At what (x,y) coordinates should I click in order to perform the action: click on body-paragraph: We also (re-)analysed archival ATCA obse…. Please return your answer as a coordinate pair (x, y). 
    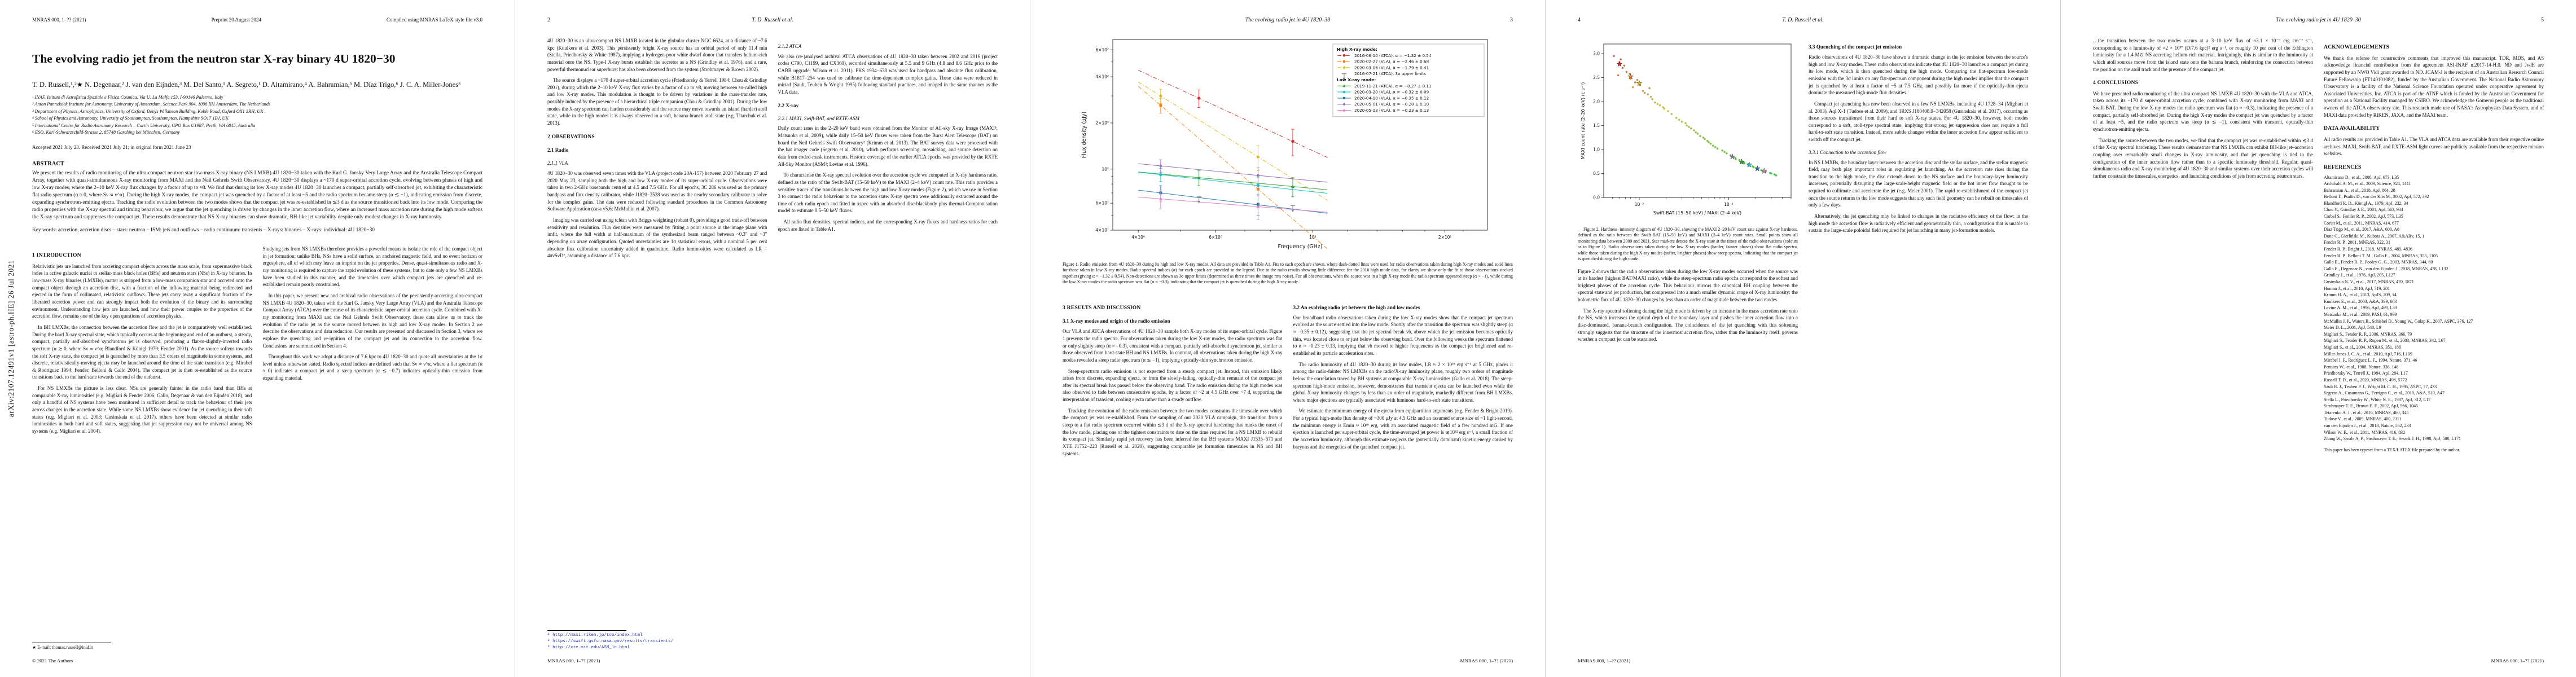
    Looking at the image, I should click on (888, 74).